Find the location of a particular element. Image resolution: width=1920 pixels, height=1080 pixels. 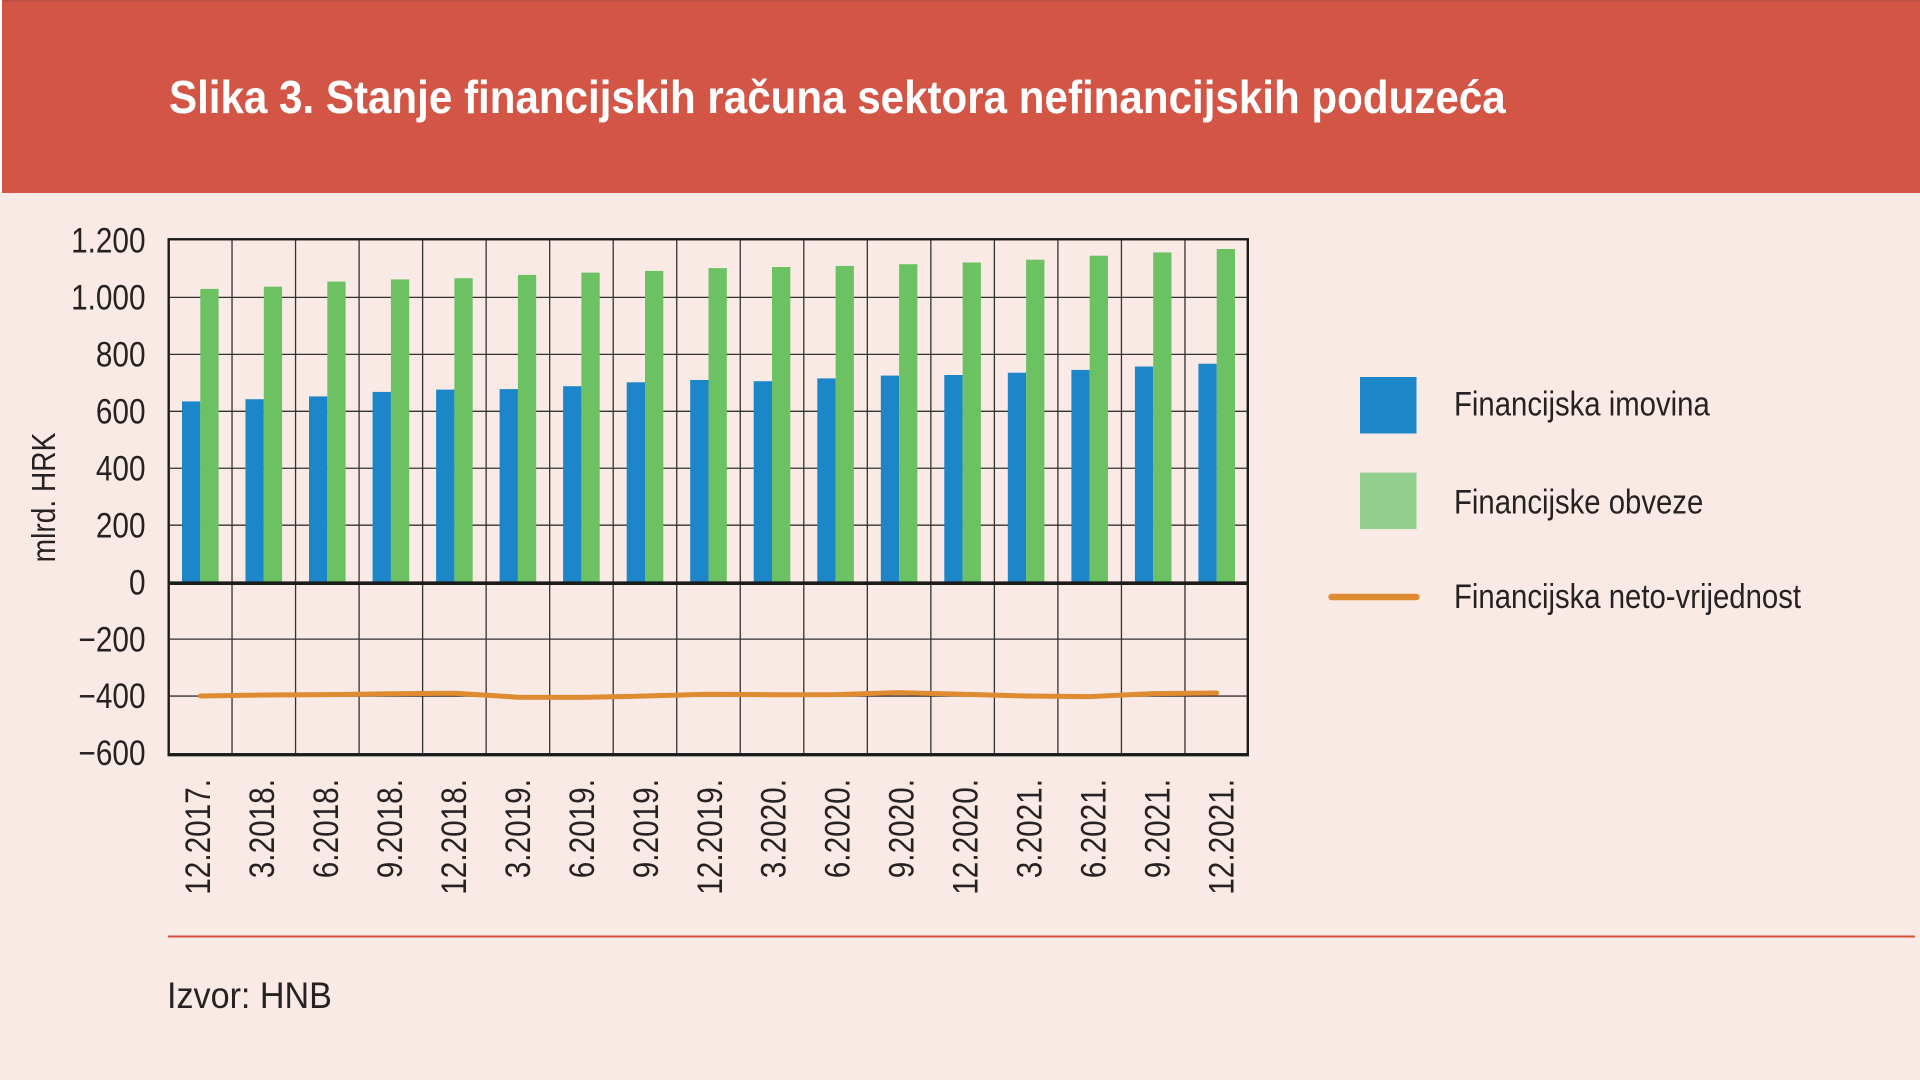

svg-text: 800 is located at coordinates (121, 354).